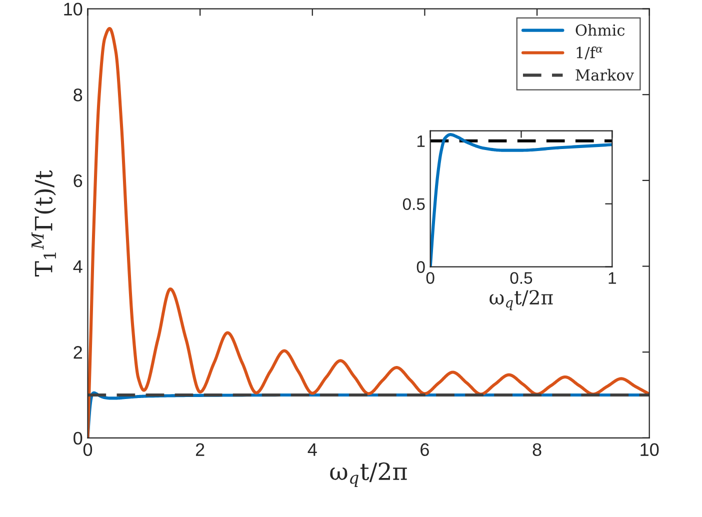 This screenshot has height=517, width=702. I want to click on y-tick-label: 1, so click(421, 141).